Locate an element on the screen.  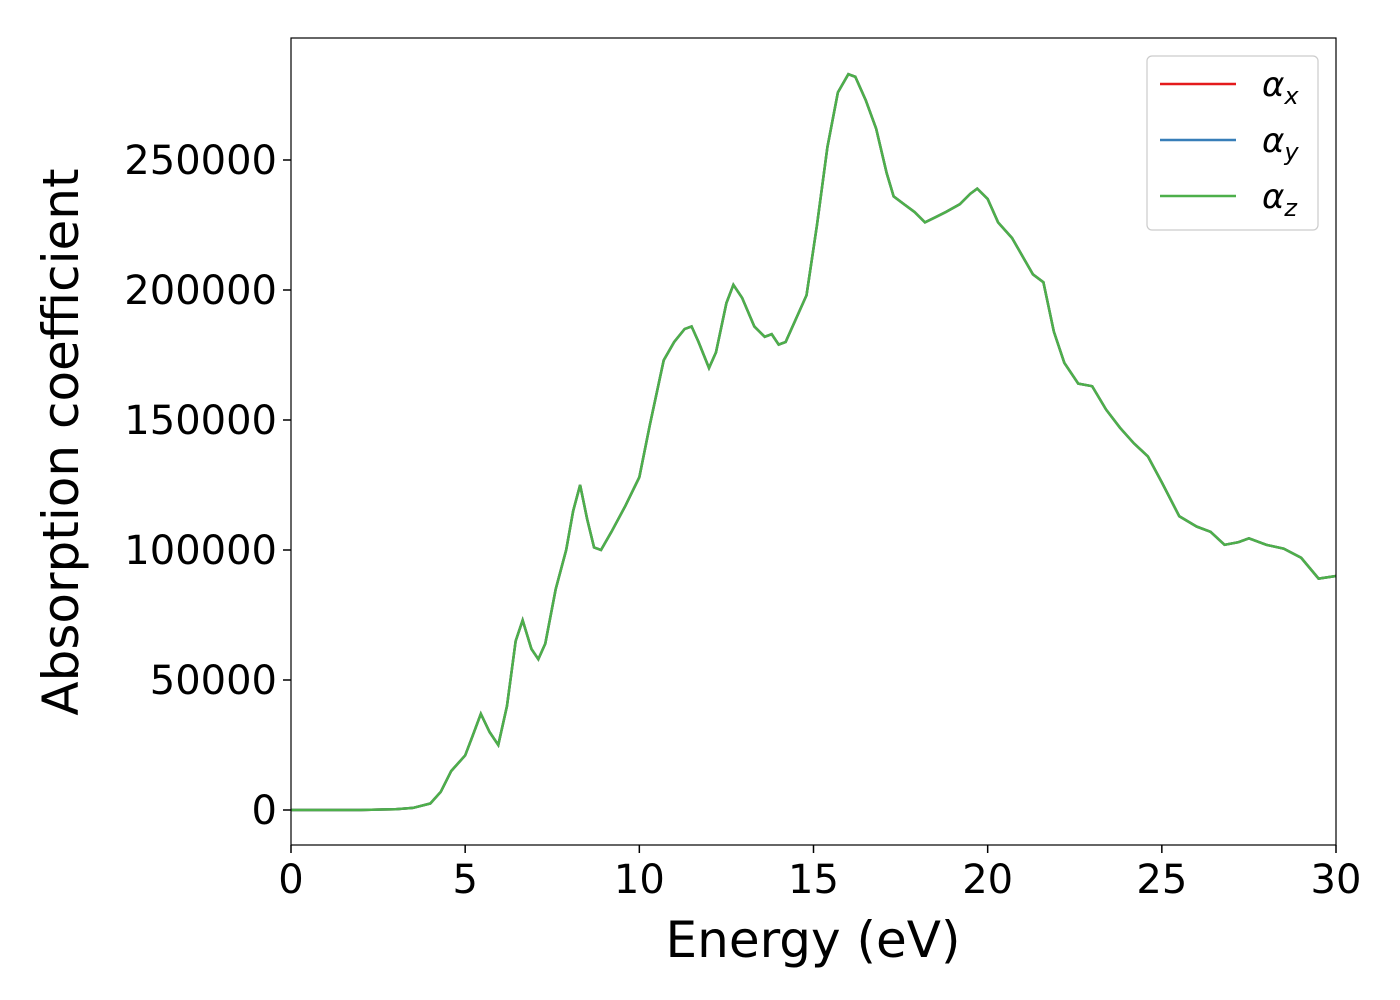
x-tick-label: 0 is located at coordinates (290, 880).